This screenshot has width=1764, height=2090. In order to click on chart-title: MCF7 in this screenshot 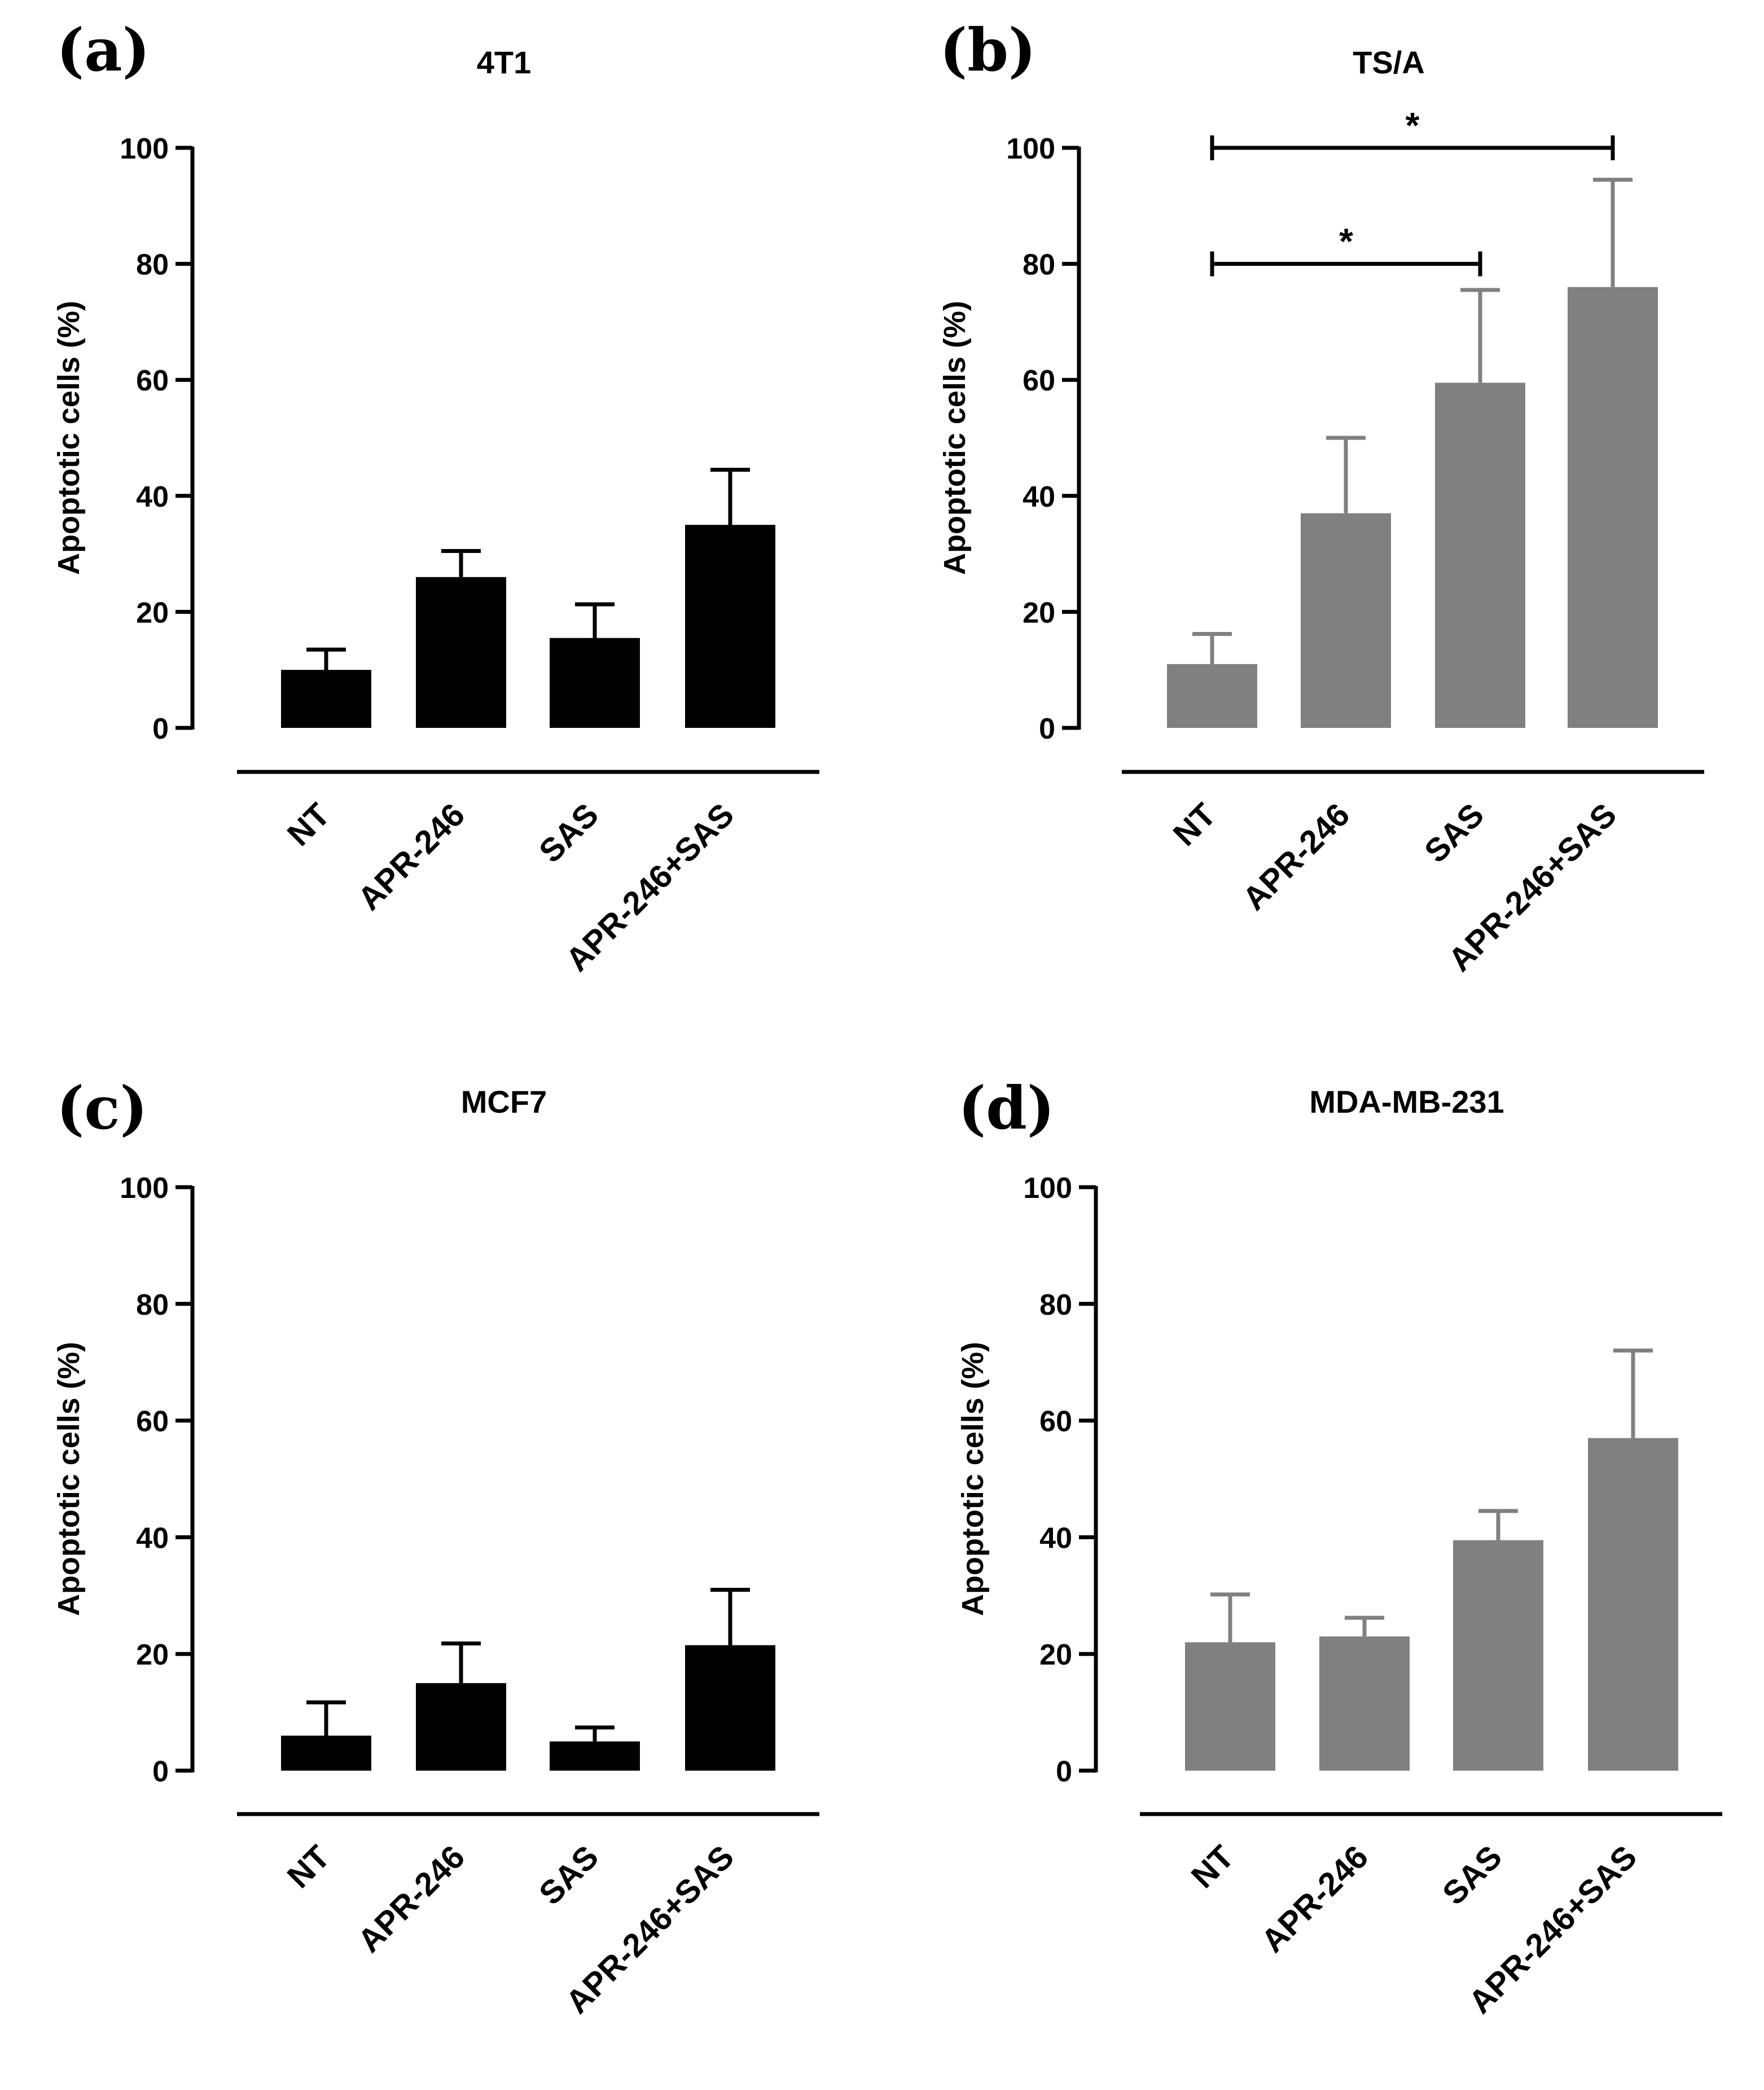, I will do `click(504, 1101)`.